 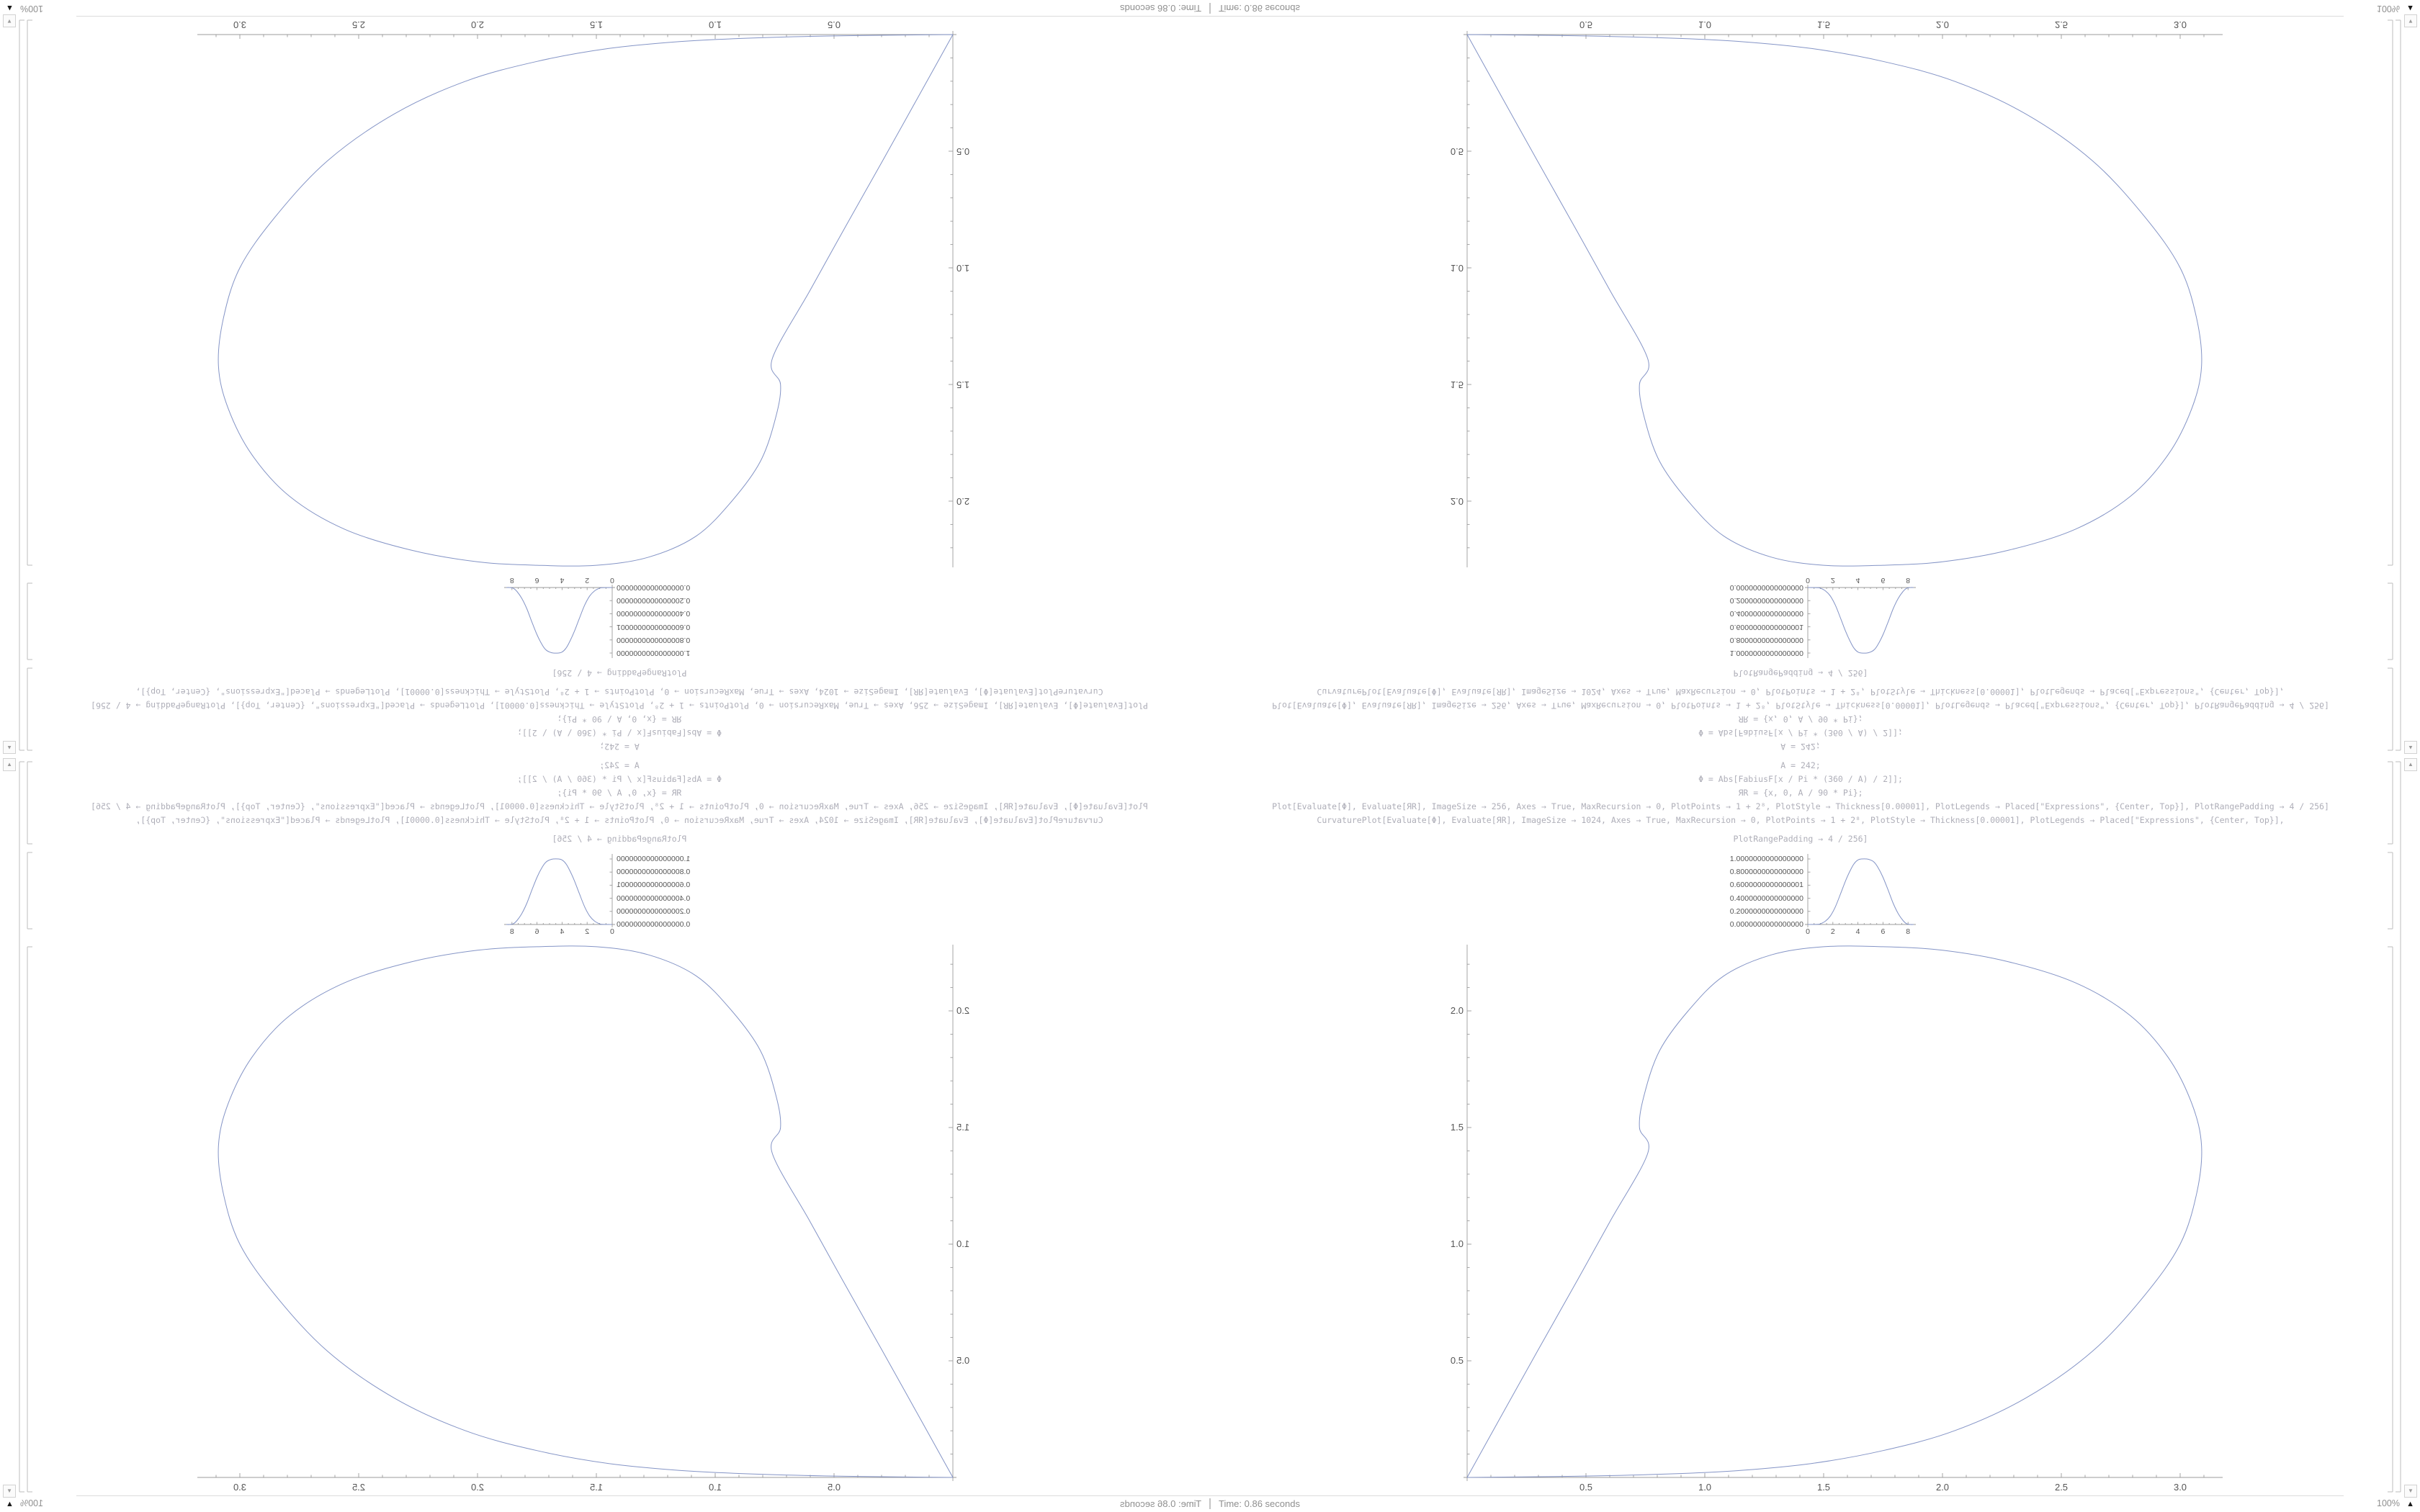 What do you see at coordinates (512, 931) in the screenshot?
I see `tick-label: 8` at bounding box center [512, 931].